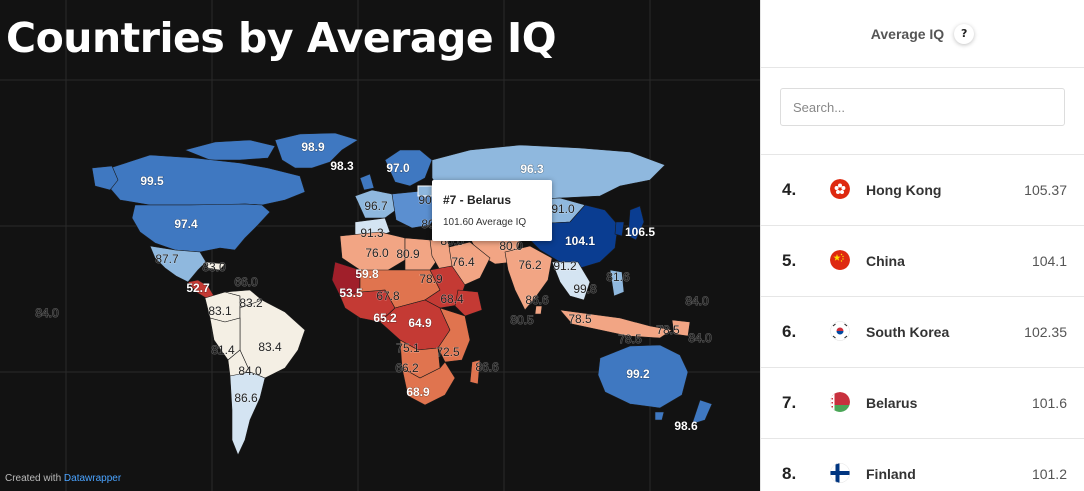  I want to click on list-item: 6. South Korea 102.35, so click(922, 332).